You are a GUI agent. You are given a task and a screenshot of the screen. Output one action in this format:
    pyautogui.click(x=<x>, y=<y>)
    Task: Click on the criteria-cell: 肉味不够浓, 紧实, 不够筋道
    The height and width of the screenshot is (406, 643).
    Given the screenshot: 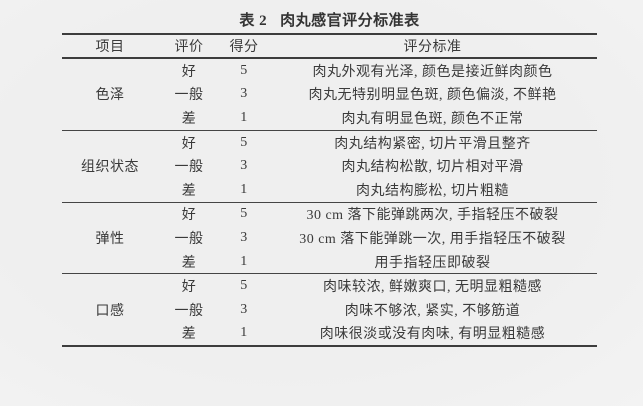 What is the action you would take?
    pyautogui.click(x=432, y=311)
    